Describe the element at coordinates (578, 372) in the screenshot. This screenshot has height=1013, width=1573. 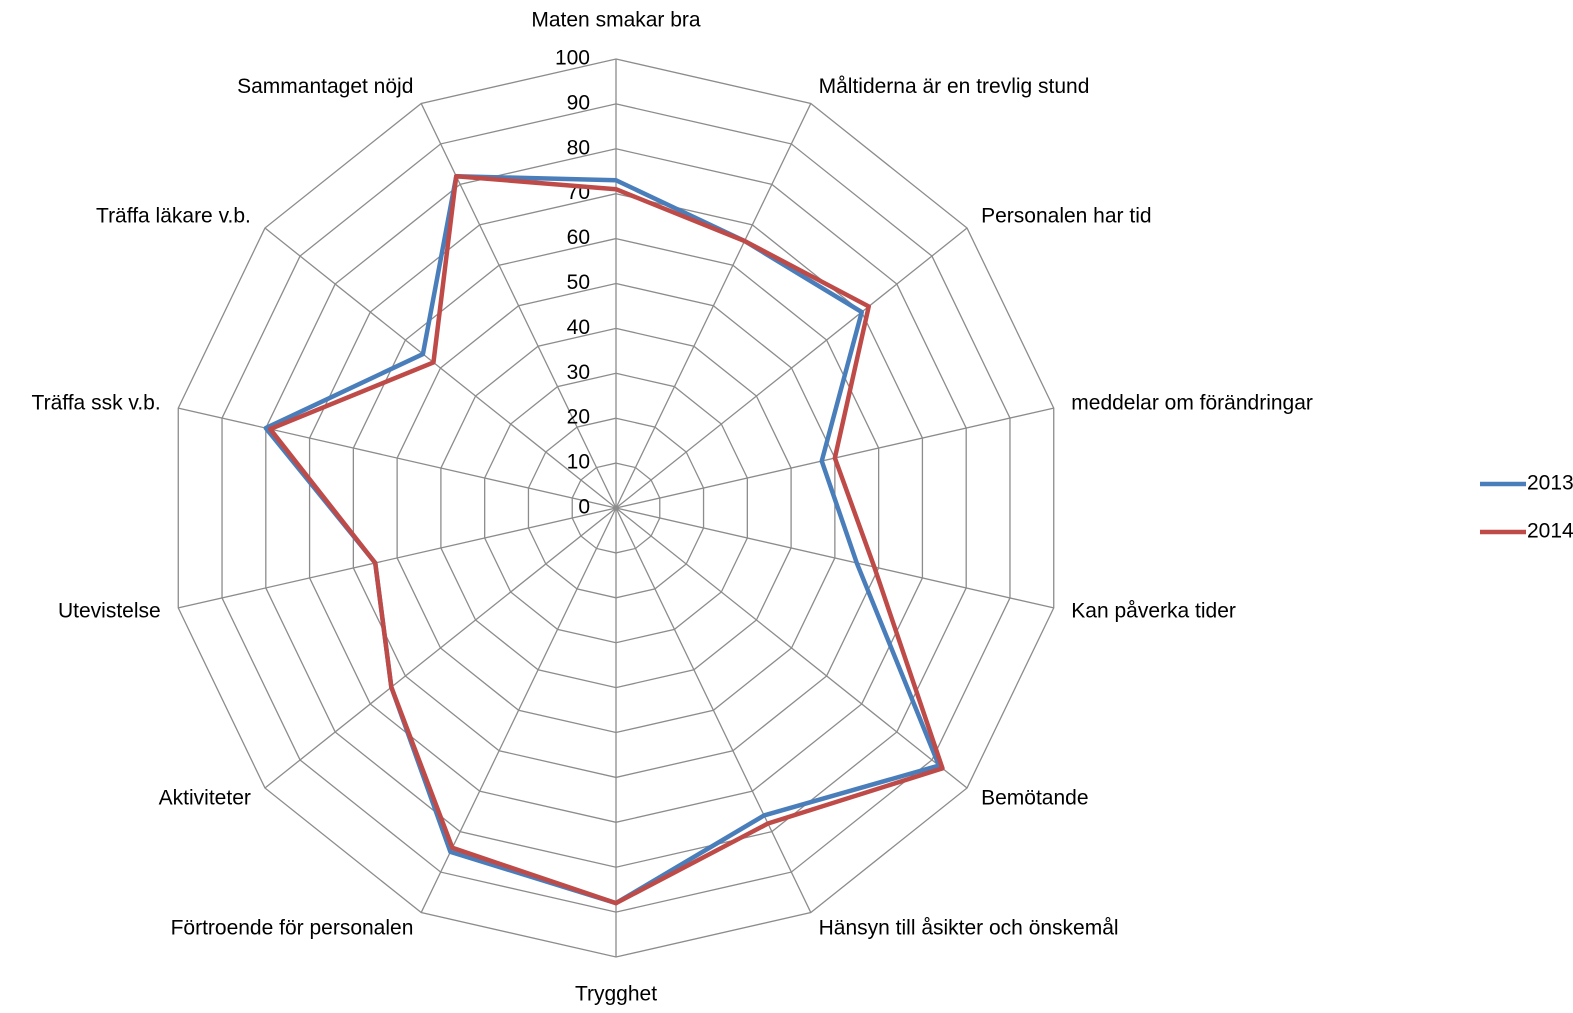
I see `y-tick-label: 30` at that location.